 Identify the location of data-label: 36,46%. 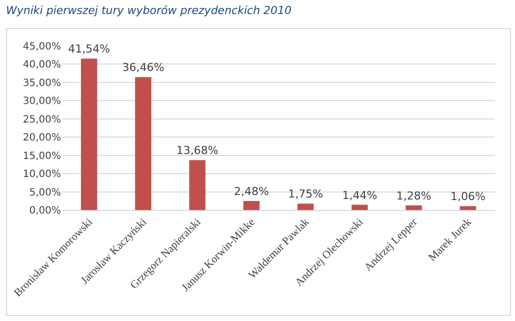
(143, 67).